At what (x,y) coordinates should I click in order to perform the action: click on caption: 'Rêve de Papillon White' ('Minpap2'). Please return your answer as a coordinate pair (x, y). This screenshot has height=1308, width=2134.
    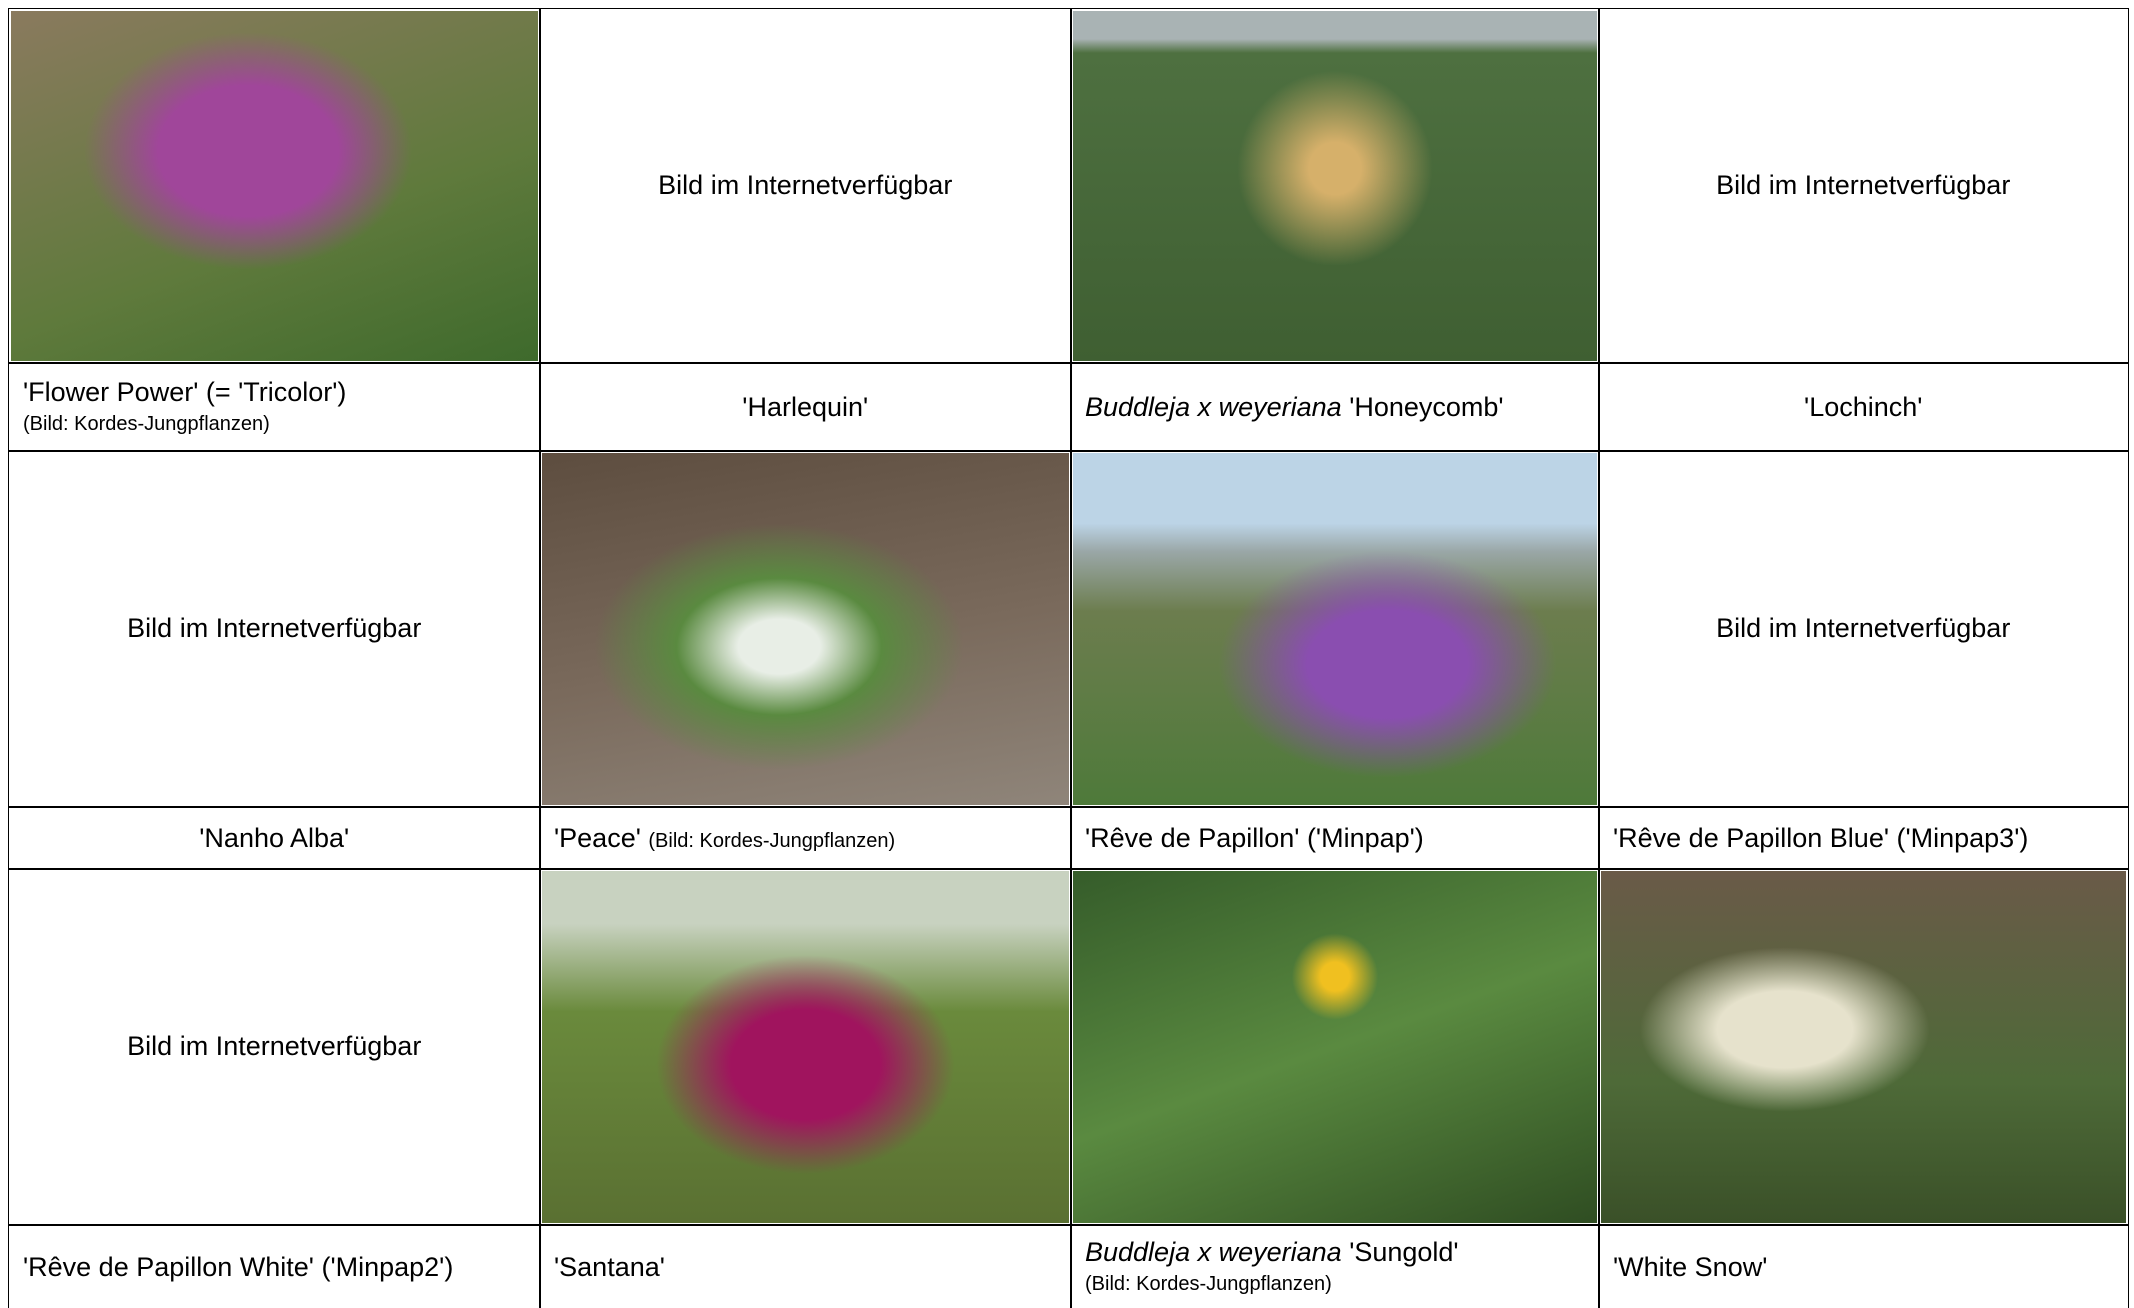
    Looking at the image, I should click on (238, 1266).